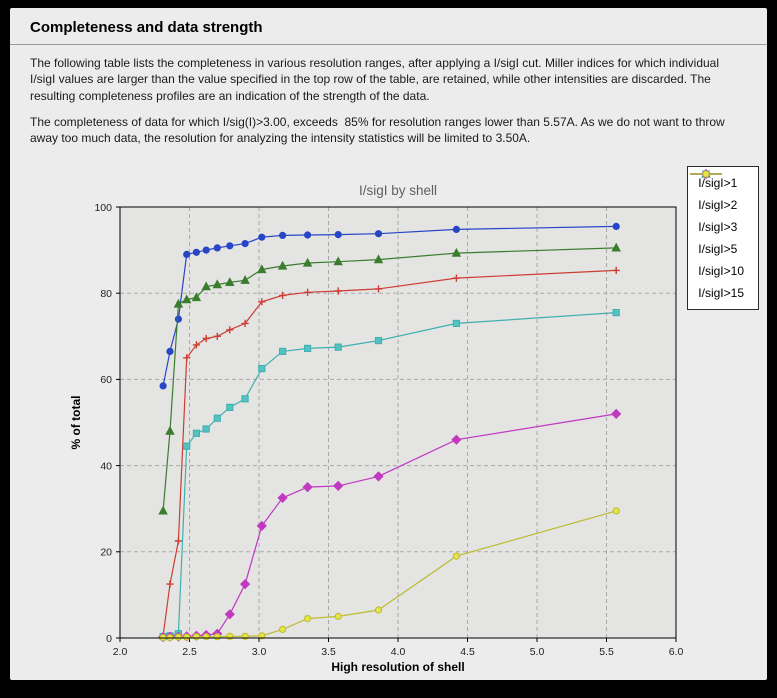  I want to click on legend-item: I/sigI>5, so click(717, 215).